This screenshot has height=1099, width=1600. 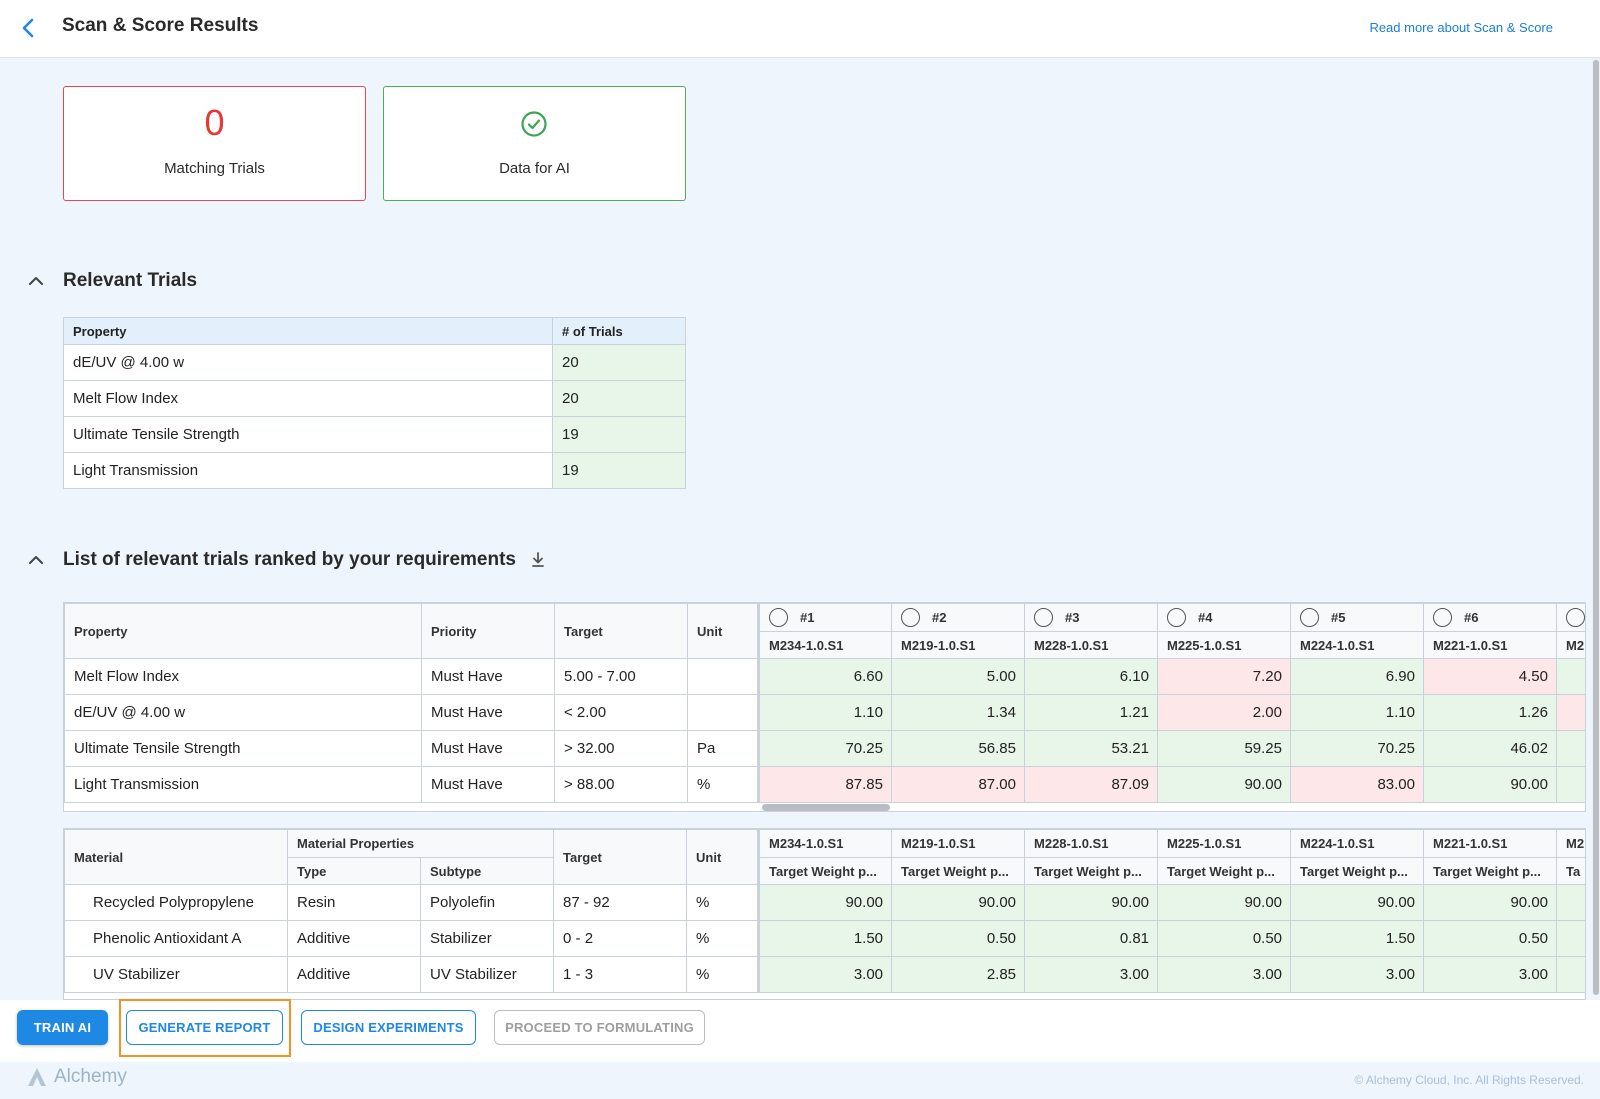 I want to click on trial-rank-header, so click(x=1570, y=617).